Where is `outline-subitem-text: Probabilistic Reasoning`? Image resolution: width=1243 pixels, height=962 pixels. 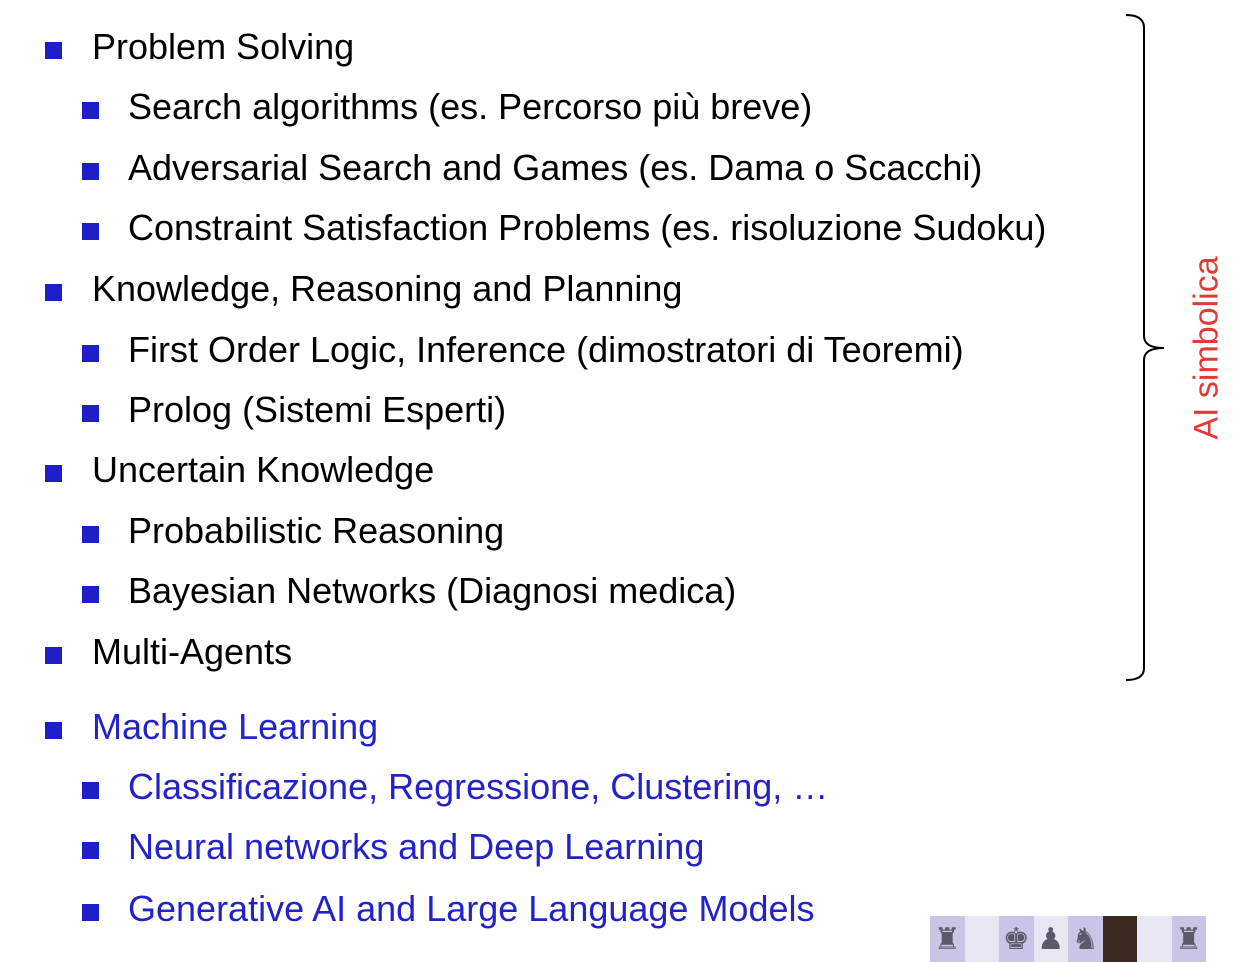
outline-subitem-text: Probabilistic Reasoning is located at coordinates (316, 530).